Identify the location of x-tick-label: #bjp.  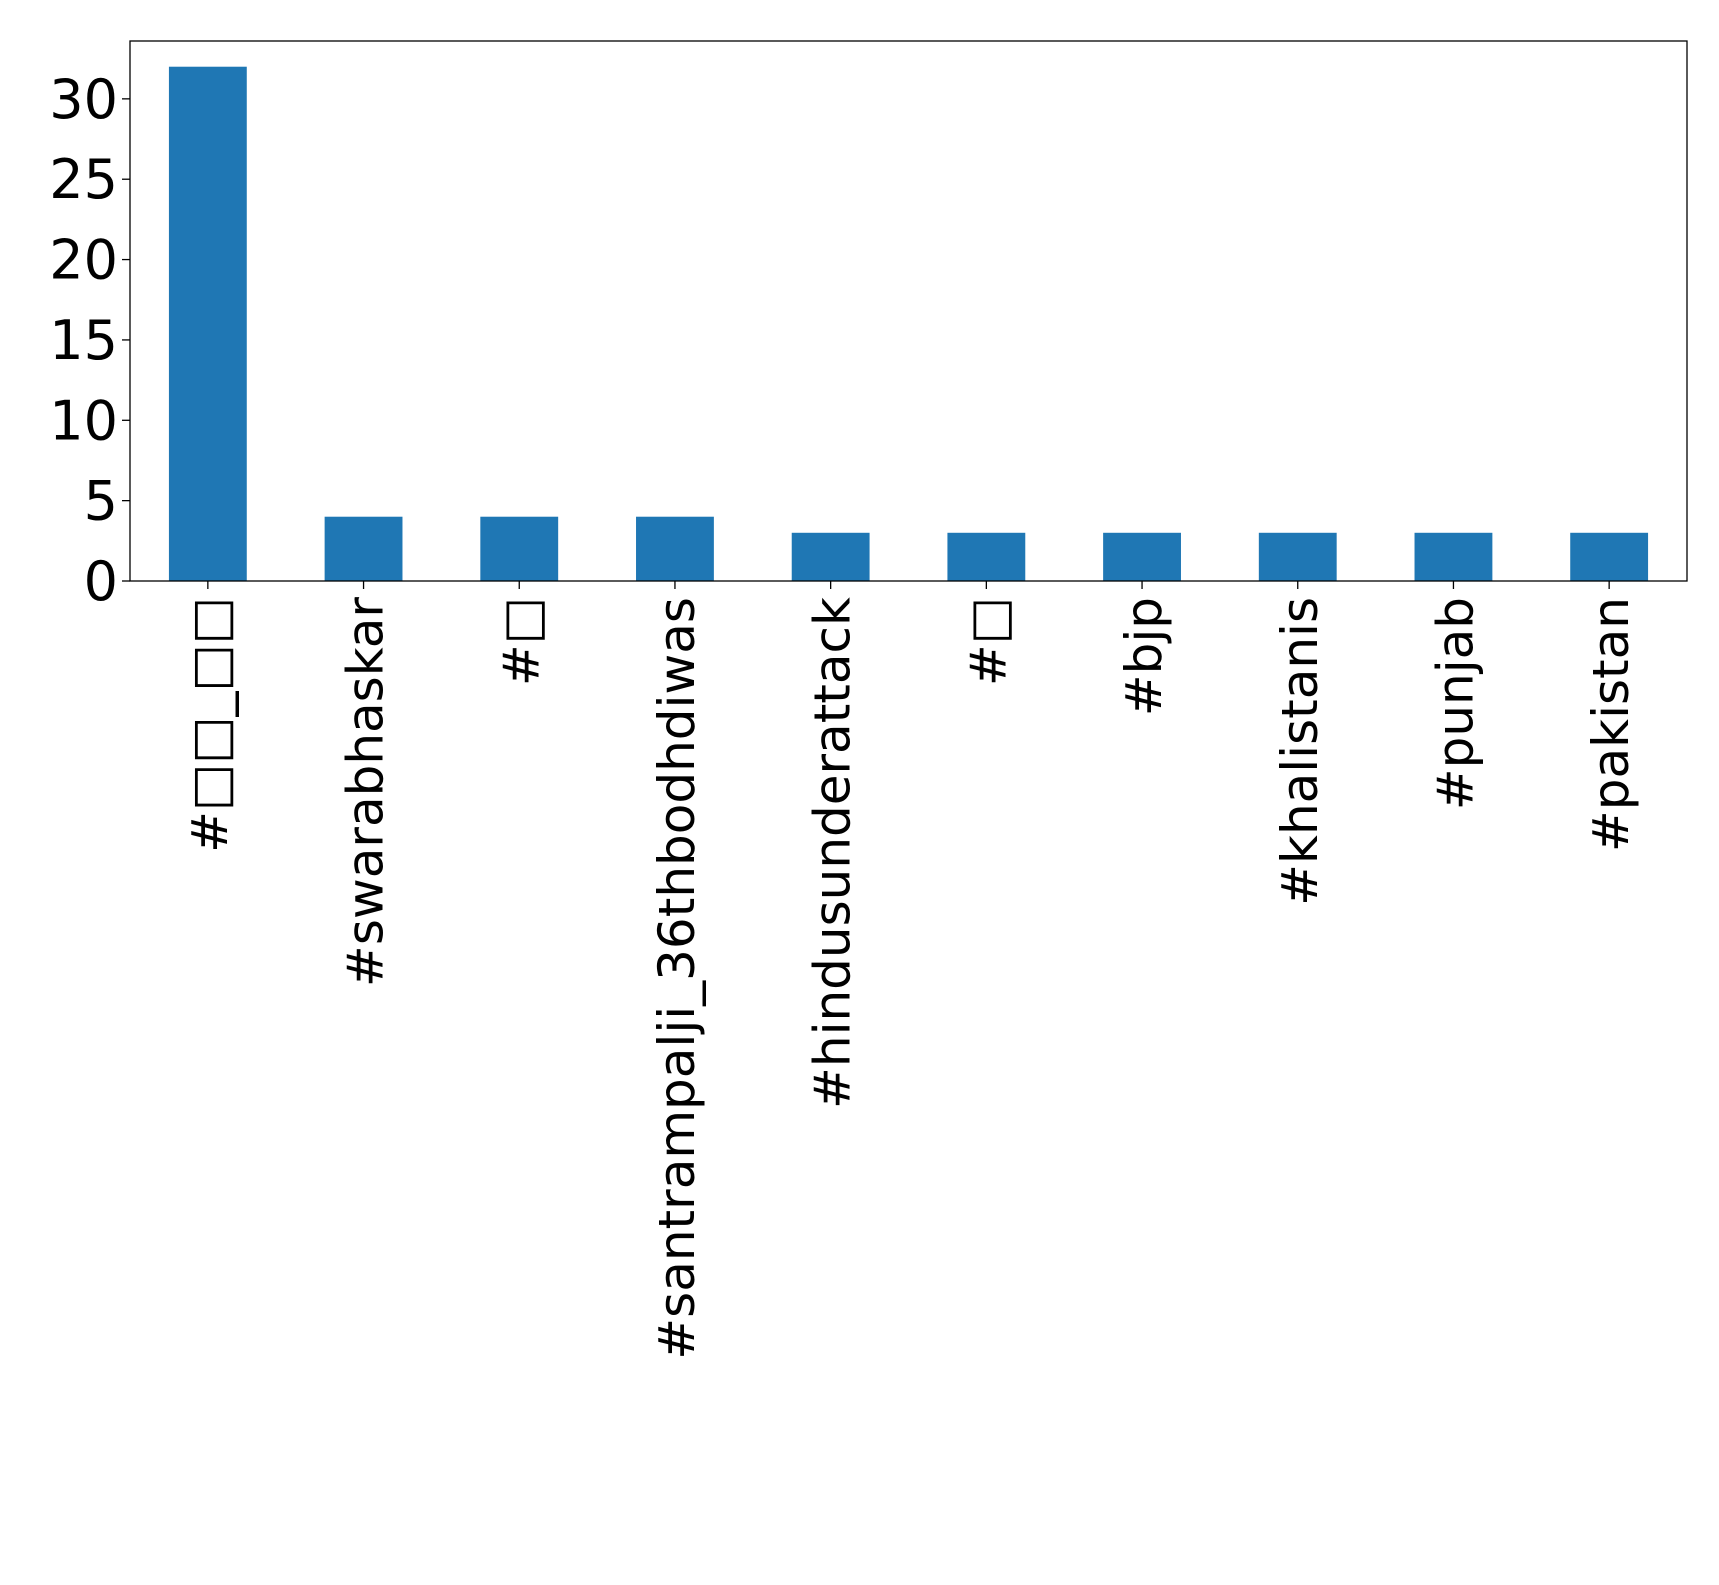
(1144, 656).